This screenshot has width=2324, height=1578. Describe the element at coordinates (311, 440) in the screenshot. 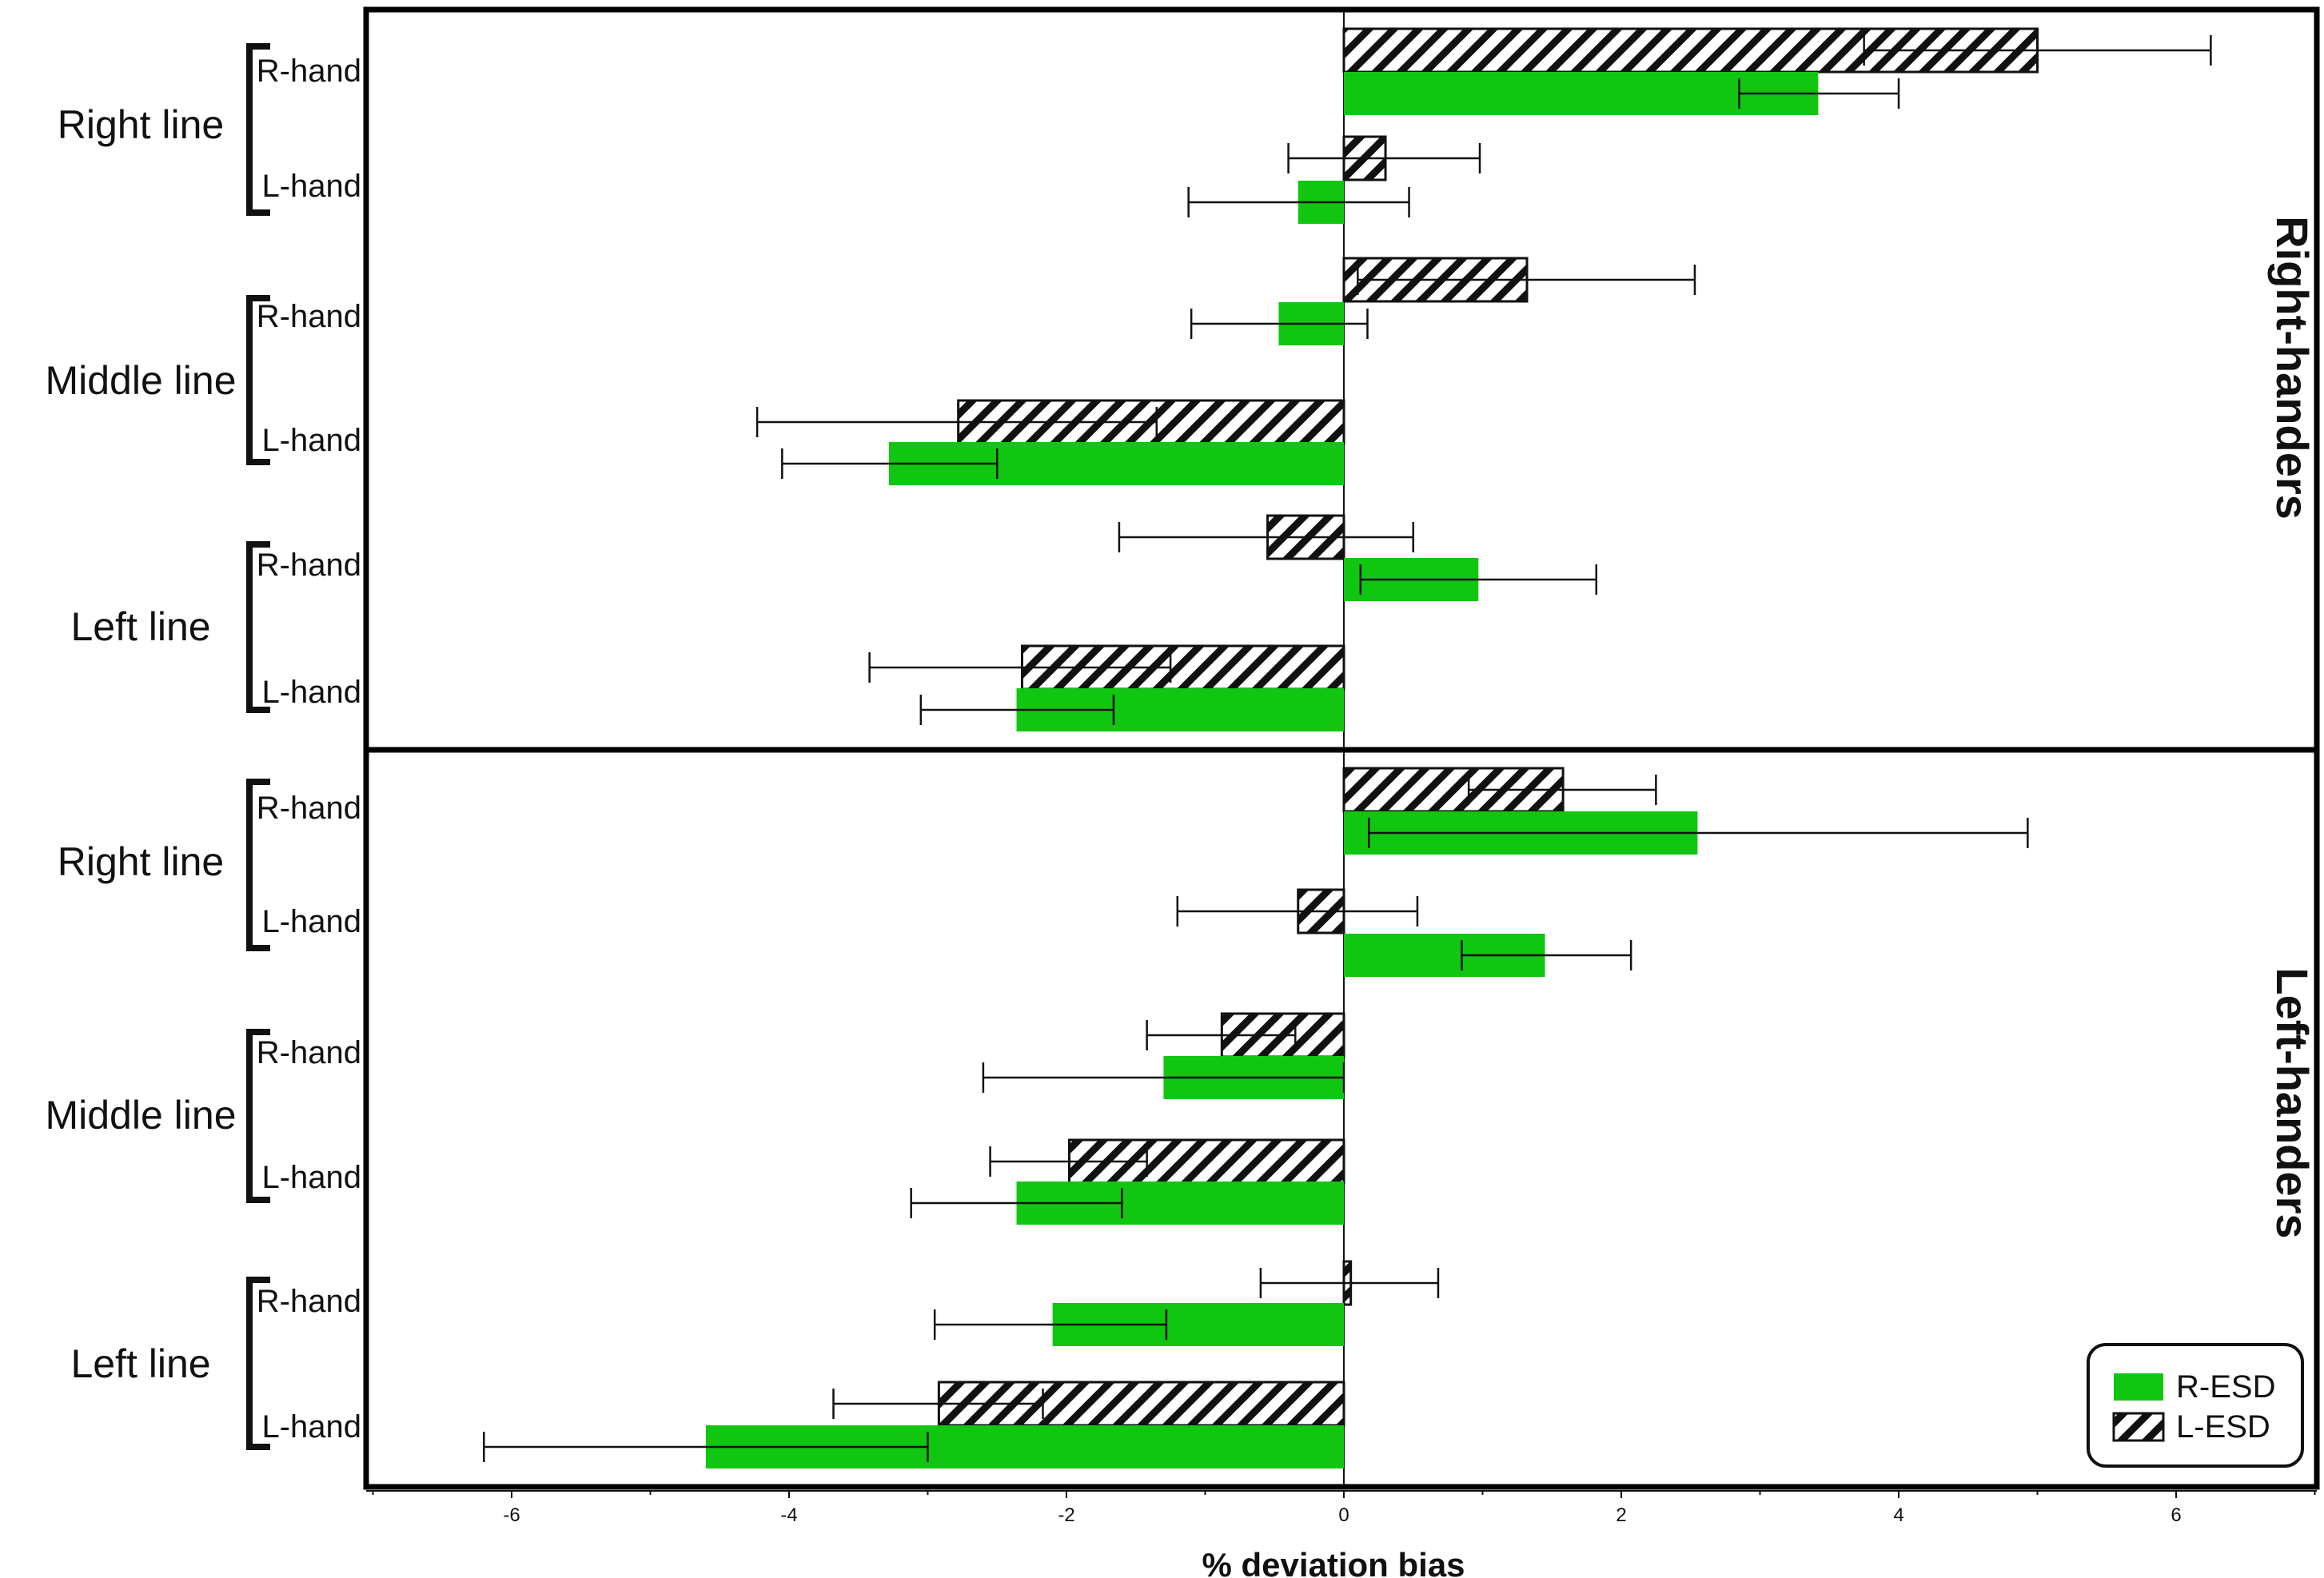

I see `right-handers-middle-line-lhand-hand-label: L-hand` at that location.